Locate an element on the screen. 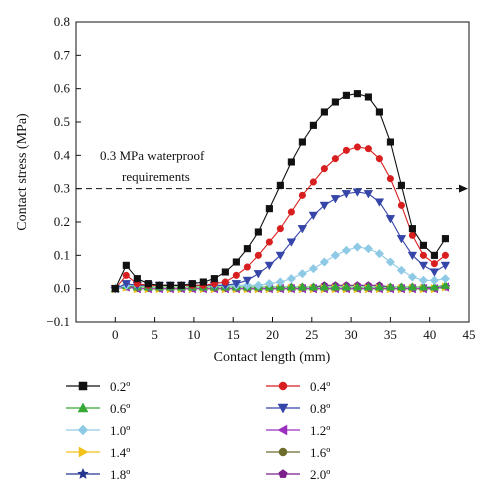 Image resolution: width=500 pixels, height=491 pixels. legend-label: 1.0º is located at coordinates (120, 430).